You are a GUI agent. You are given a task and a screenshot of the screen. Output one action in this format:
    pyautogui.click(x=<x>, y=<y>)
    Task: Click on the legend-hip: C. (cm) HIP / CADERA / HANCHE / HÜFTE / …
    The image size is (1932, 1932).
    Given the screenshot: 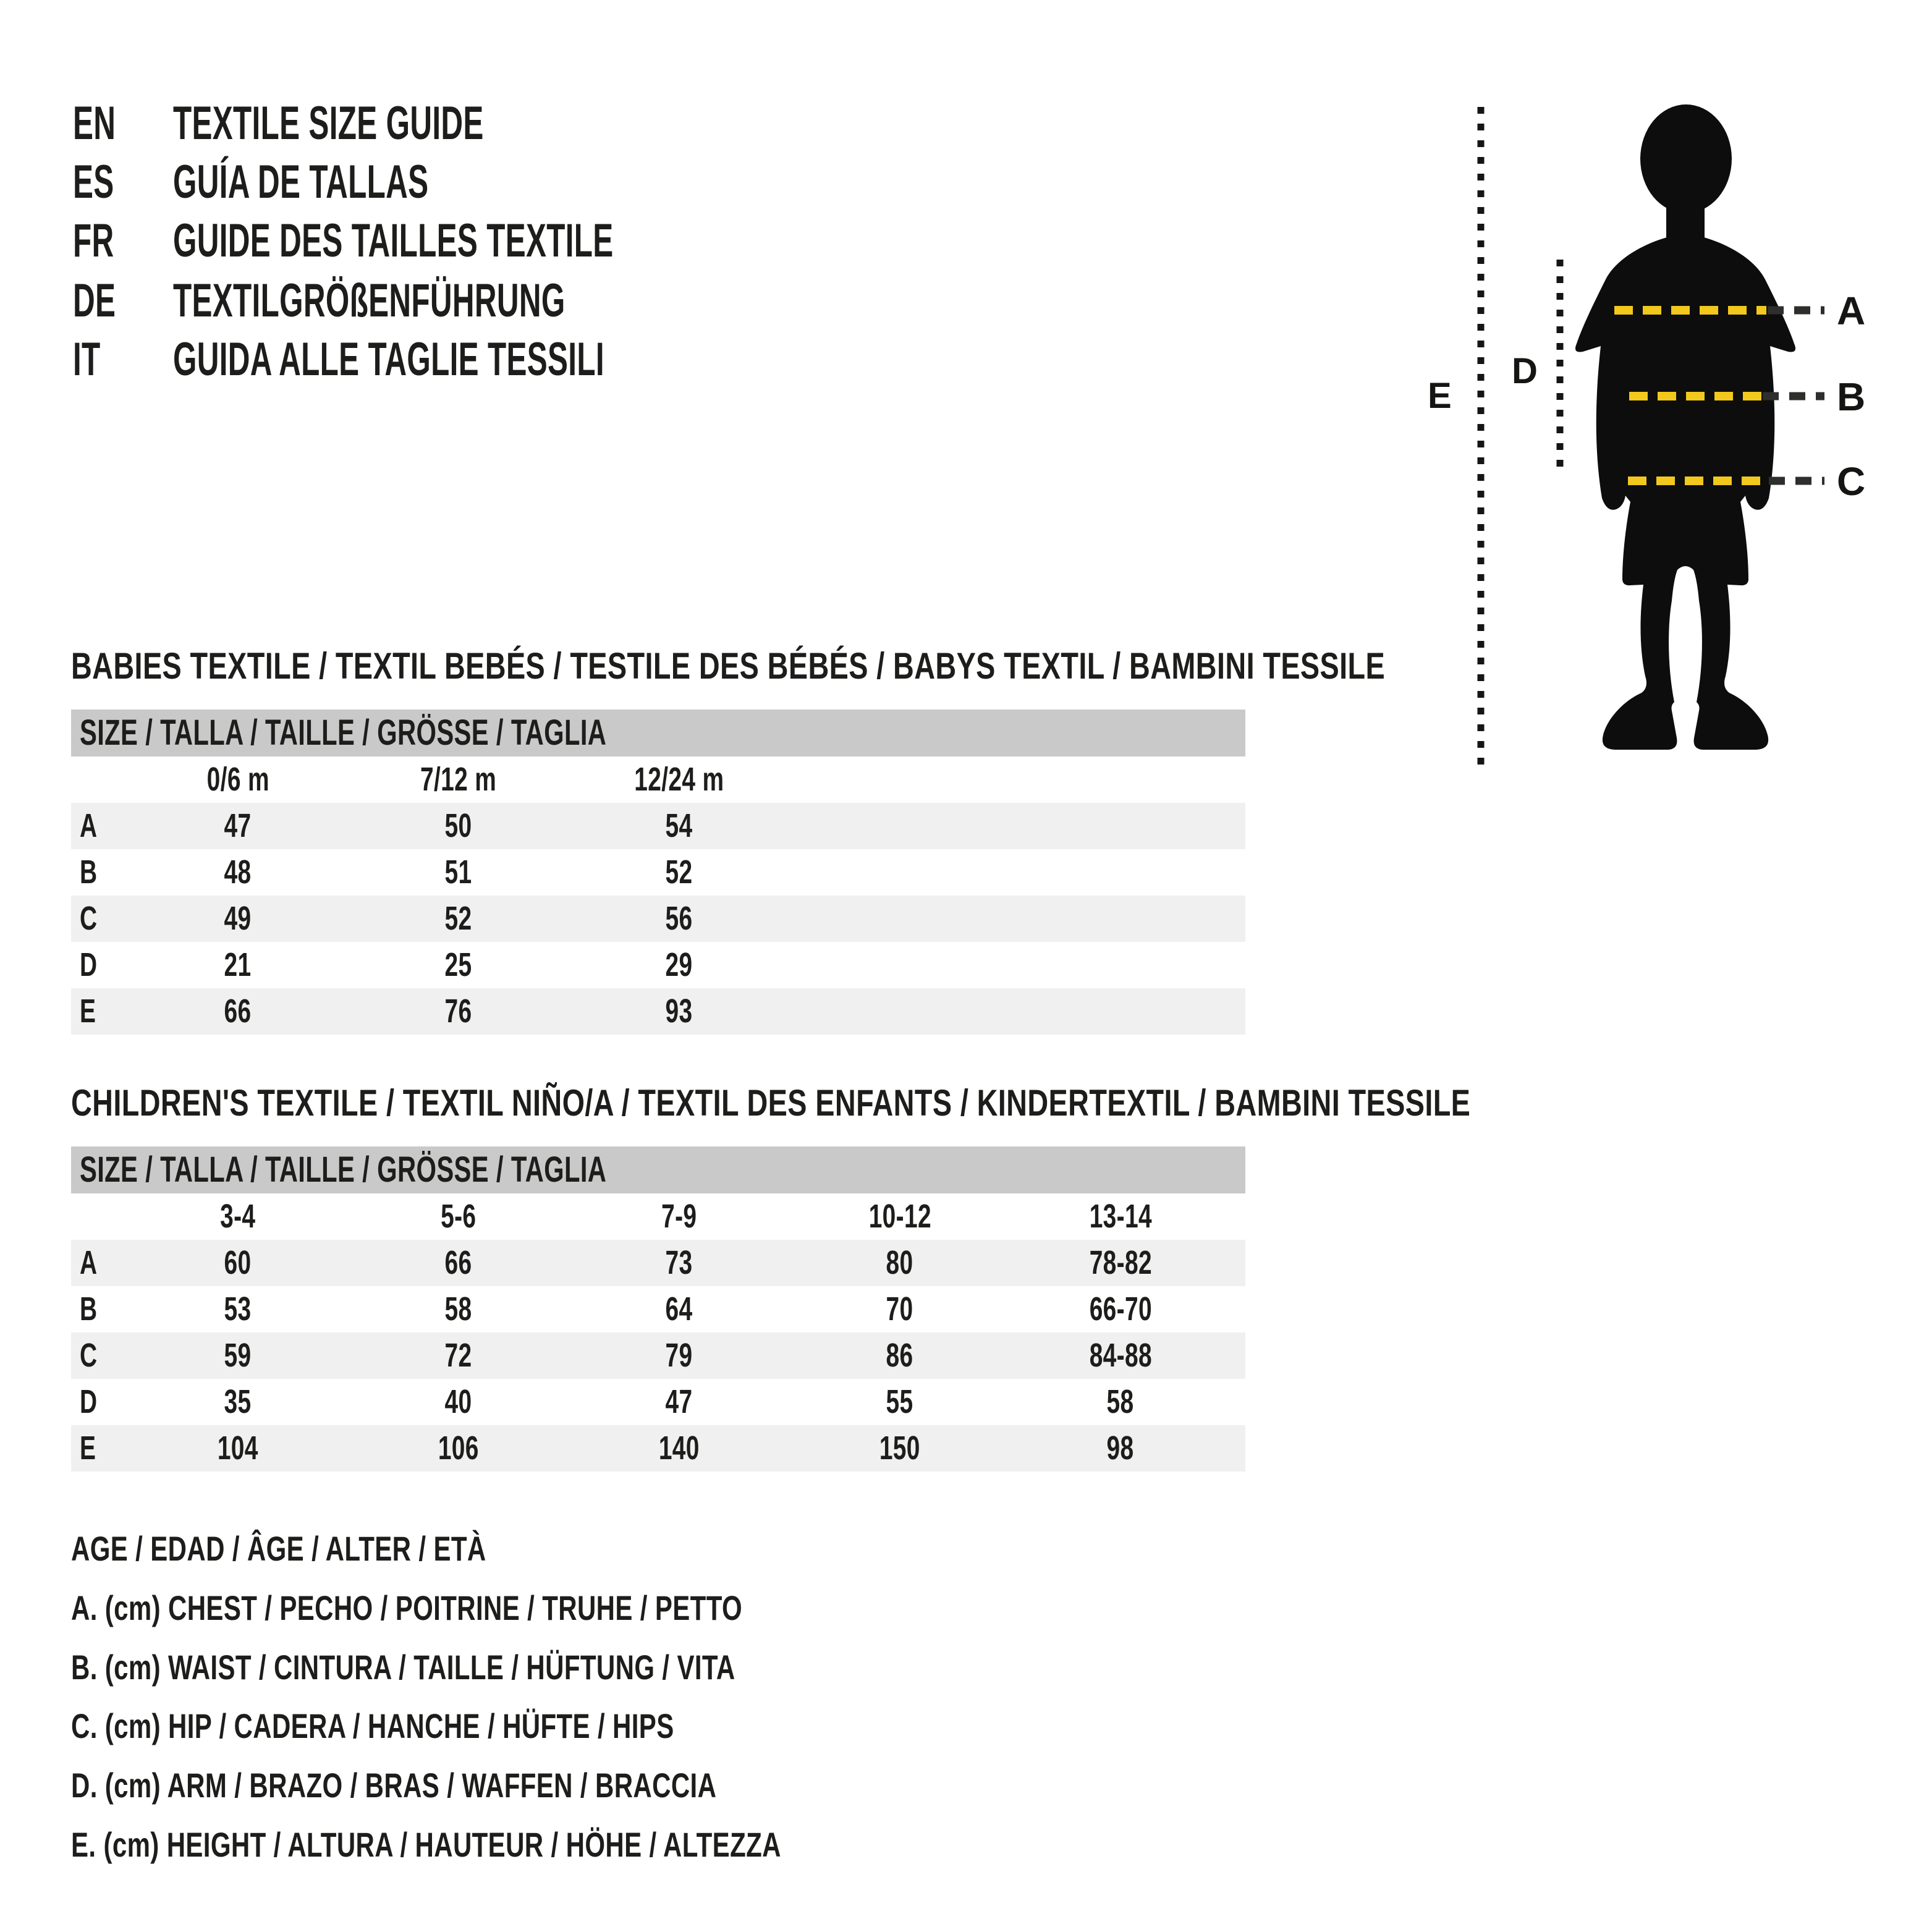 What is the action you would take?
    pyautogui.click(x=372, y=1725)
    